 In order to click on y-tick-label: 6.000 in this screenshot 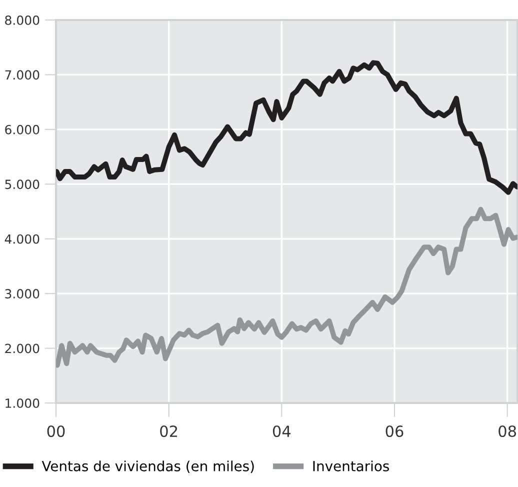, I will do `click(22, 129)`.